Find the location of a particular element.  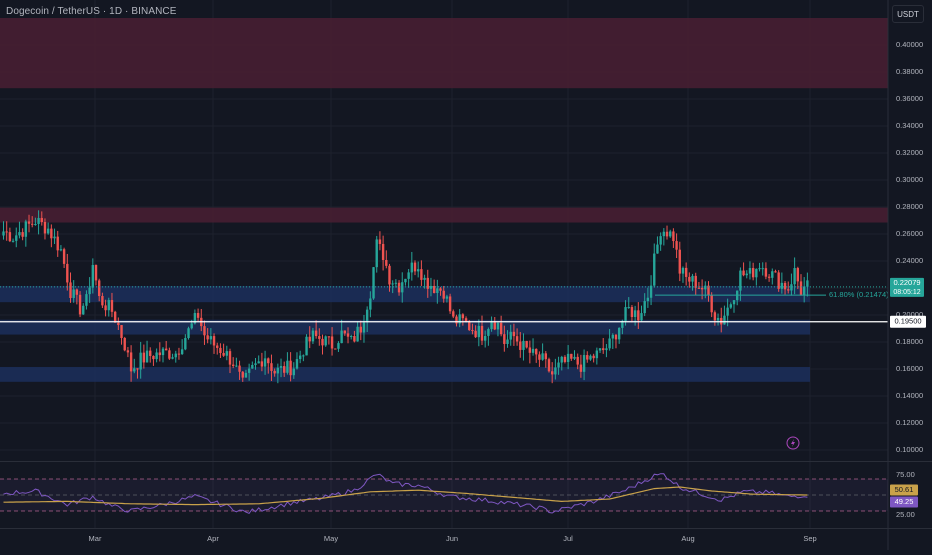

rsi-ma-tag is located at coordinates (904, 490).